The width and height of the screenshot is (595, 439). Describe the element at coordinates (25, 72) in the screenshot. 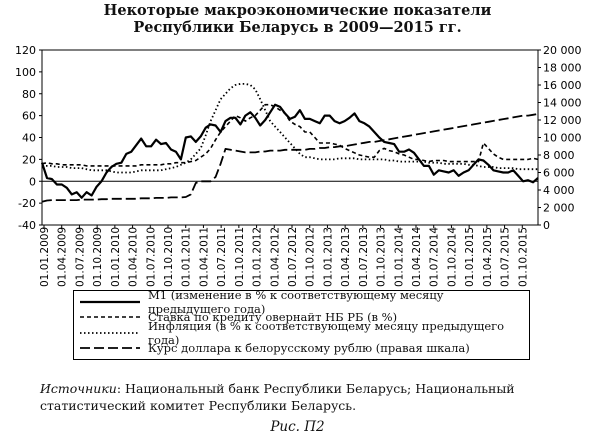

I see `left-tick-label: 100` at that location.